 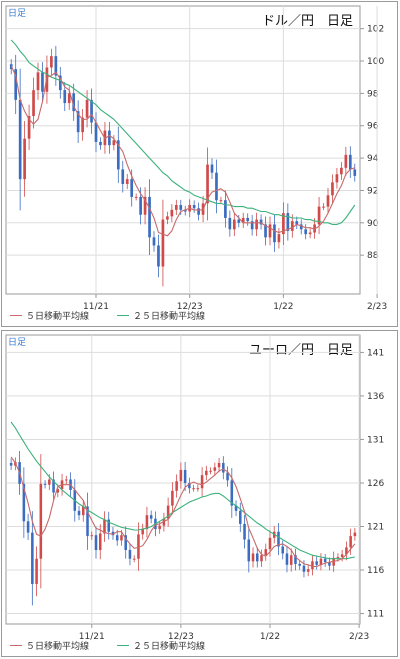 I want to click on x-tick-label: 1/22, so click(x=283, y=307).